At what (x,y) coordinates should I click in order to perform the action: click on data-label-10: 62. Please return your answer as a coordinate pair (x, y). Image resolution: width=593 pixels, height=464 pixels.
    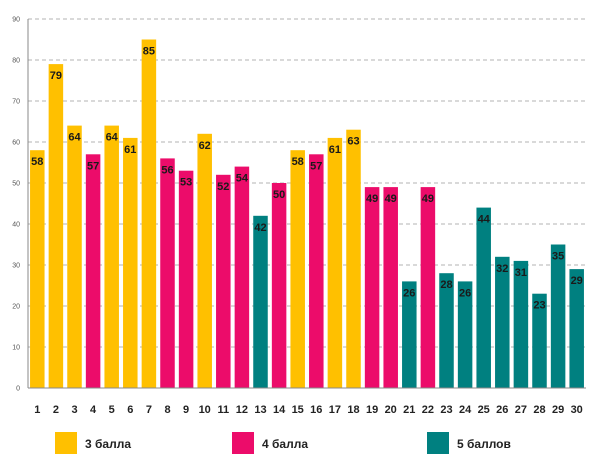
    Looking at the image, I should click on (205, 146).